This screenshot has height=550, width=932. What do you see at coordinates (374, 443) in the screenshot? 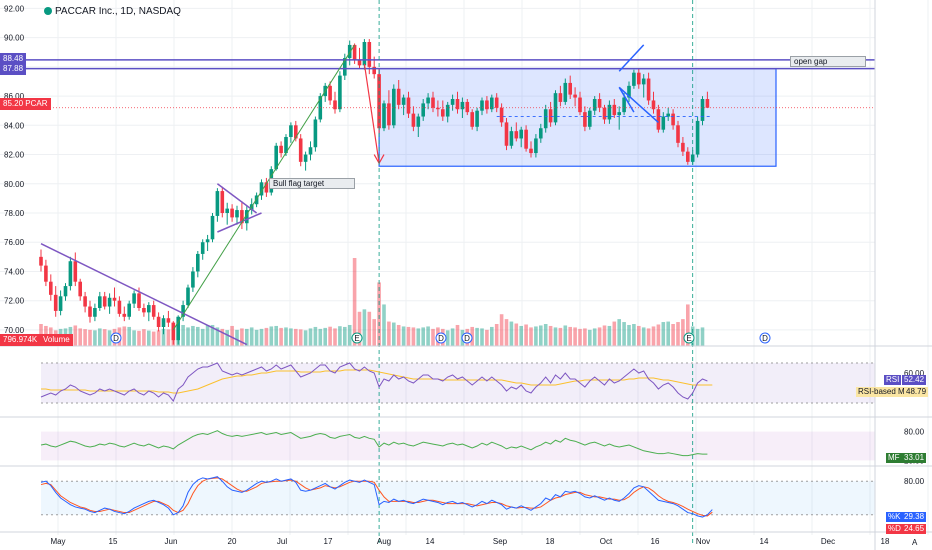
I see `mfi-line` at bounding box center [374, 443].